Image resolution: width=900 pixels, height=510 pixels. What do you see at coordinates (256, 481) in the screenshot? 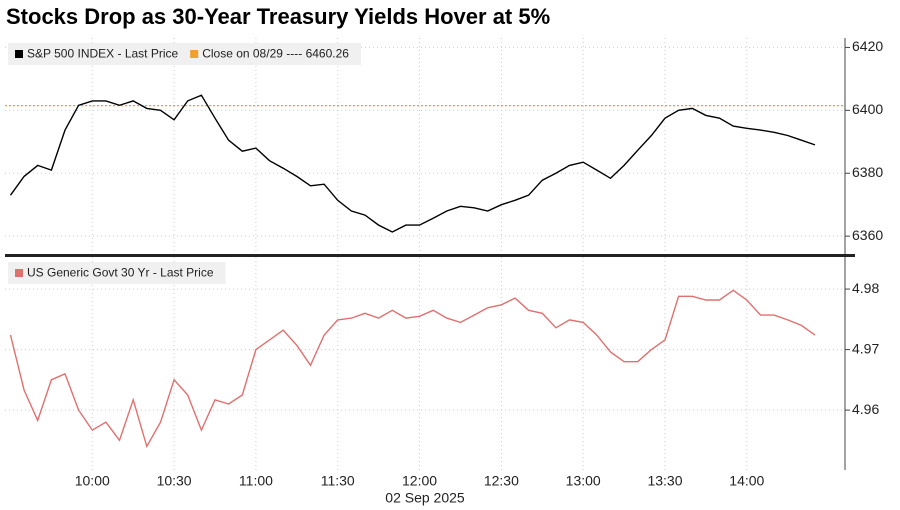
I see `x-tick-label: 11:00` at bounding box center [256, 481].